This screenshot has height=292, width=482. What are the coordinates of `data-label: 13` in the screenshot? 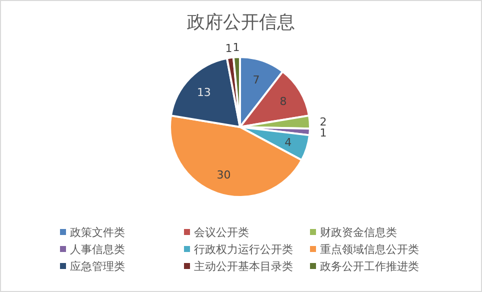 It's located at (203, 92).